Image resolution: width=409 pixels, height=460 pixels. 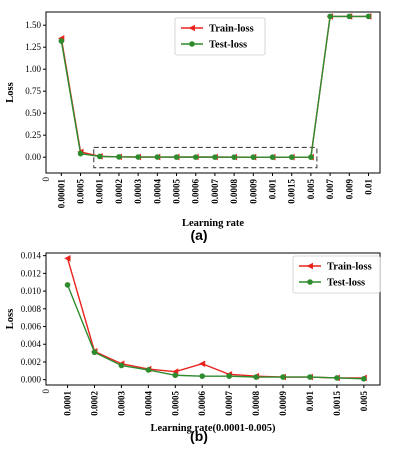 I want to click on y-tick-label: 0.014, so click(x=31, y=256).